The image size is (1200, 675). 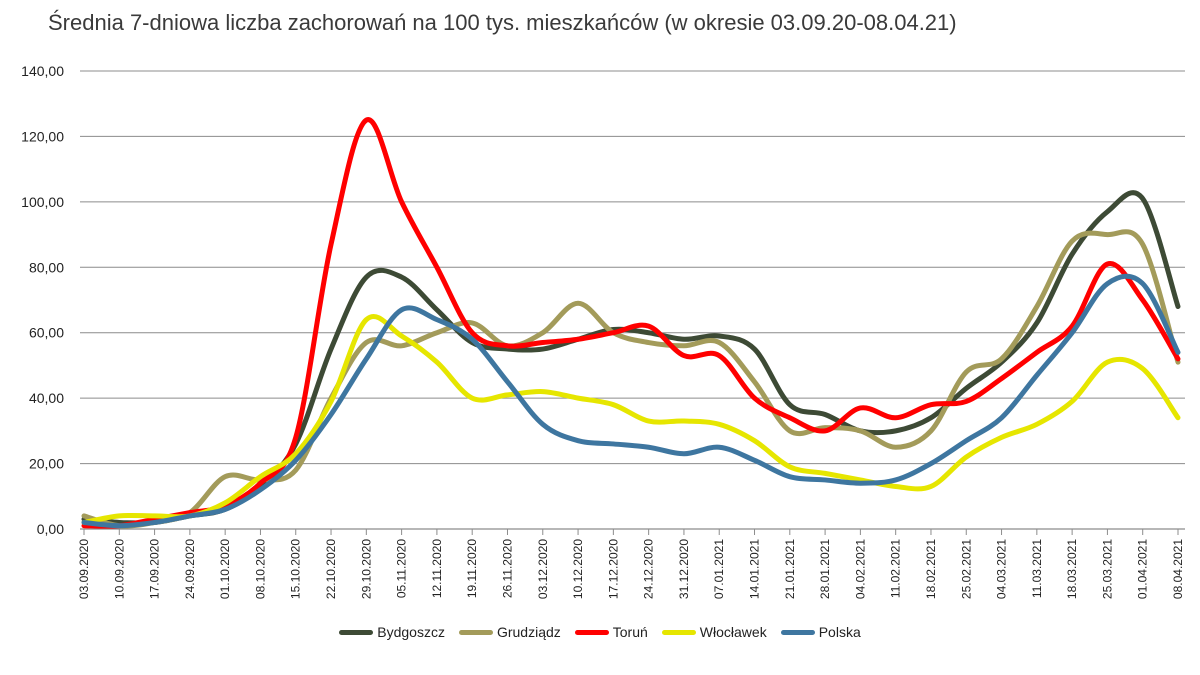 What do you see at coordinates (507, 568) in the screenshot?
I see `x-tick-label: 26.11.2020` at bounding box center [507, 568].